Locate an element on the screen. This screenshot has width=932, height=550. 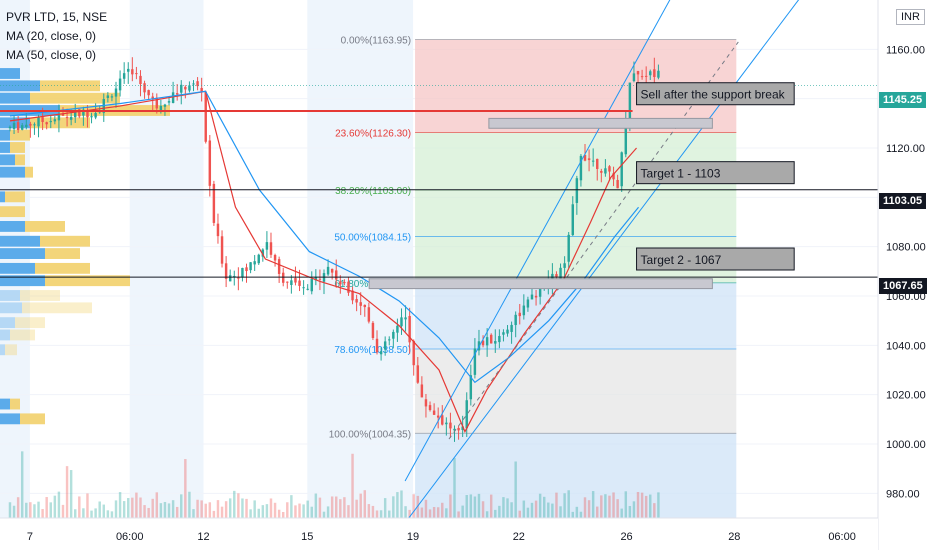
annotation-box is located at coordinates (715, 259).